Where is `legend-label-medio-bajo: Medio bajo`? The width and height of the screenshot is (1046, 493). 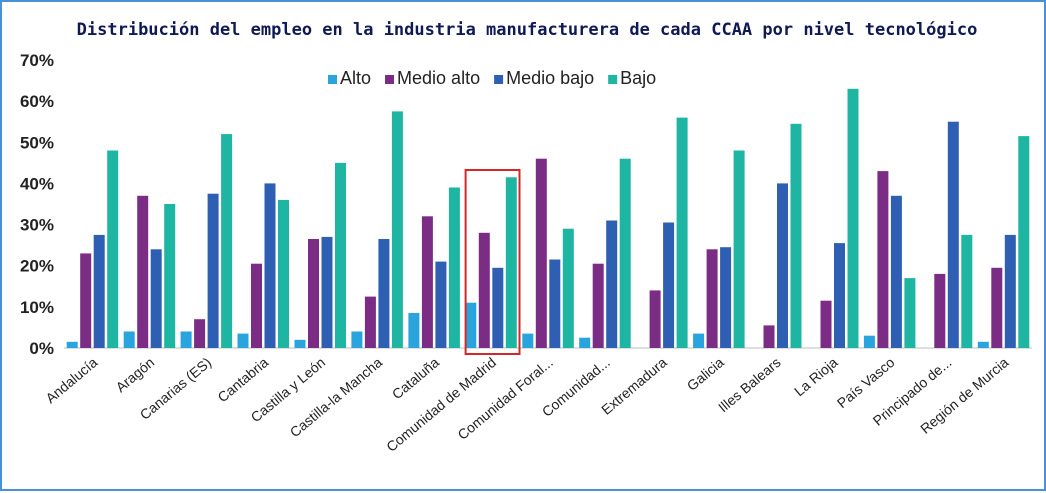
legend-label-medio-bajo: Medio bajo is located at coordinates (550, 78).